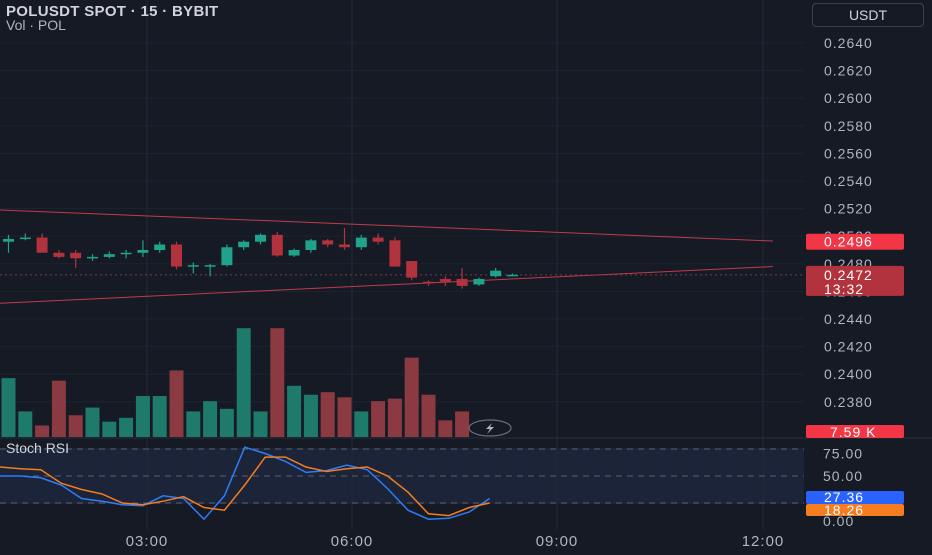 The image size is (932, 555). What do you see at coordinates (557, 541) in the screenshot?
I see `time-tick-label: 09:00` at bounding box center [557, 541].